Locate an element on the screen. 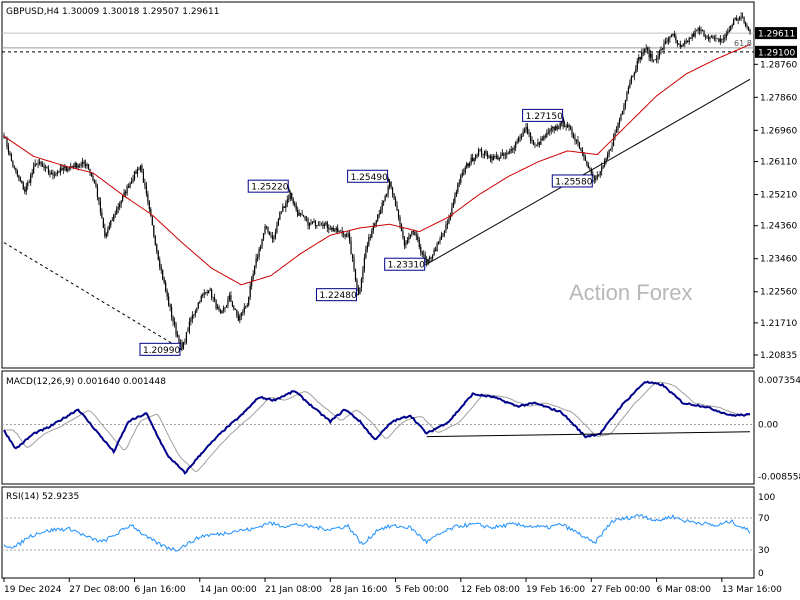 Image resolution: width=800 pixels, height=600 pixels. x-tick-label: 6 Mar 08:00 is located at coordinates (684, 590).